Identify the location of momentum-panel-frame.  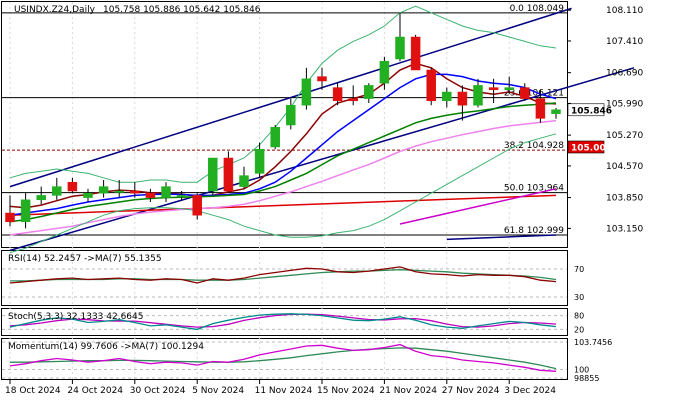
(284, 359).